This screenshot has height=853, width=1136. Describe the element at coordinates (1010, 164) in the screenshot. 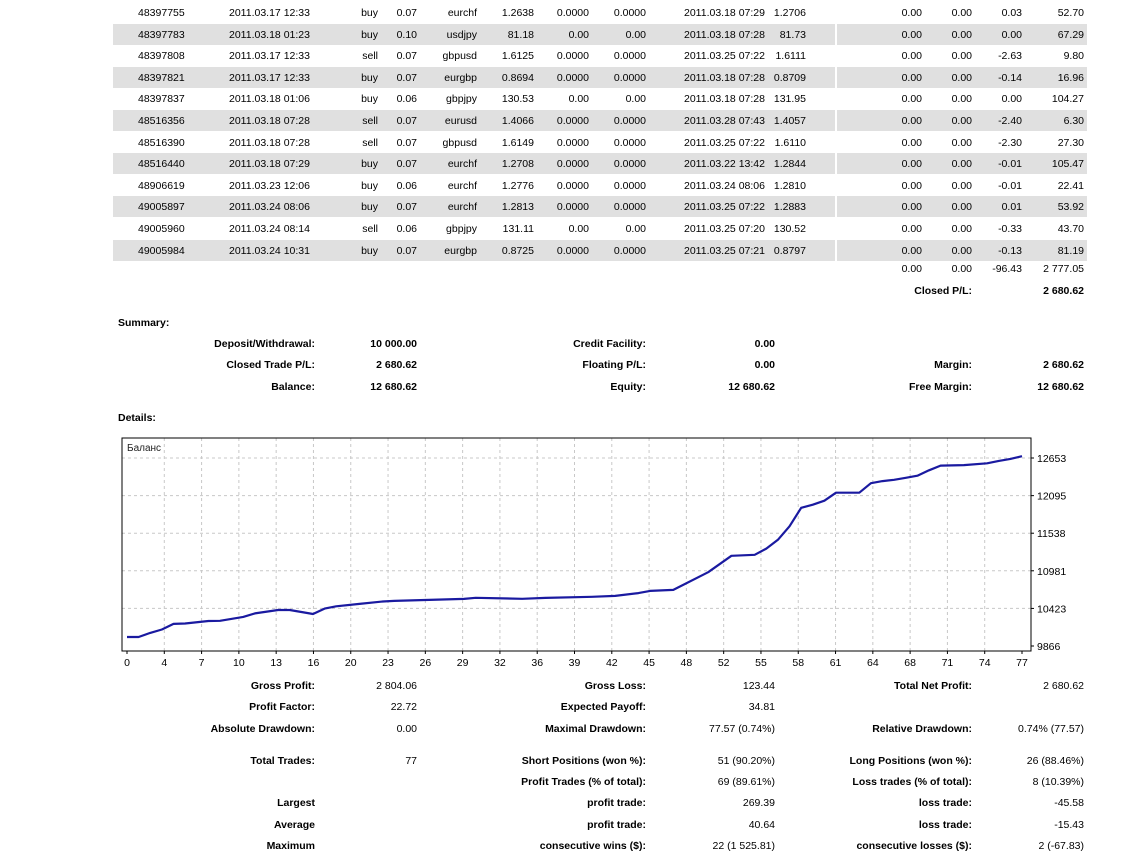

I see `cell-swap: -0.01` at that location.